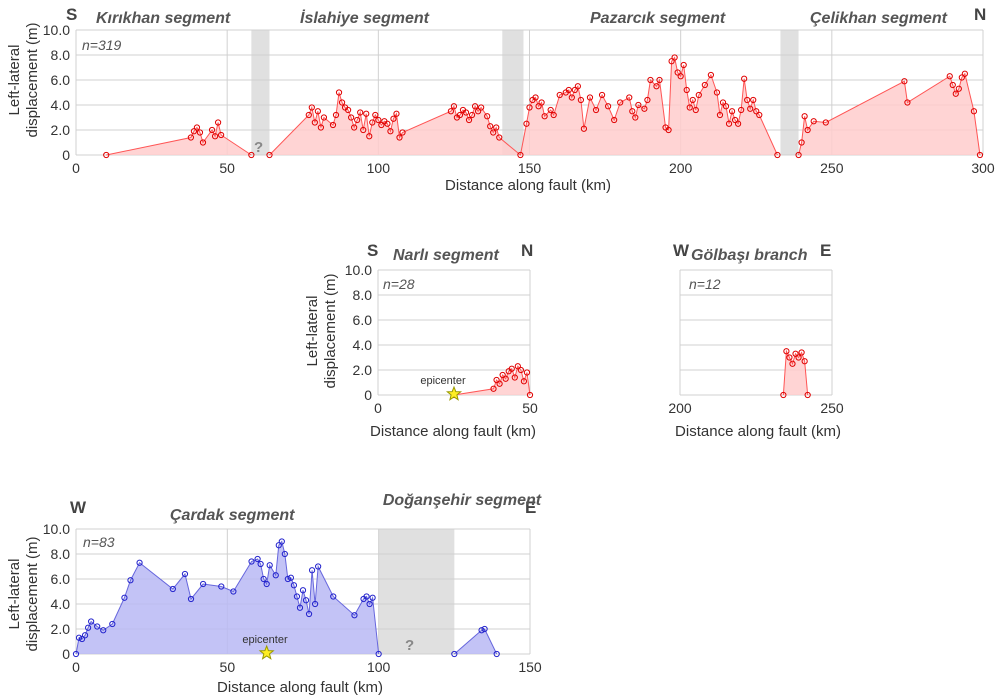  Describe the element at coordinates (530, 168) in the screenshot. I see `x-tick-label: 150` at that location.